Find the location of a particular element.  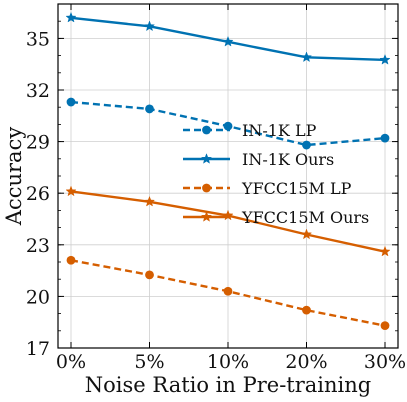

x-tick-label: 10% is located at coordinates (228, 362).